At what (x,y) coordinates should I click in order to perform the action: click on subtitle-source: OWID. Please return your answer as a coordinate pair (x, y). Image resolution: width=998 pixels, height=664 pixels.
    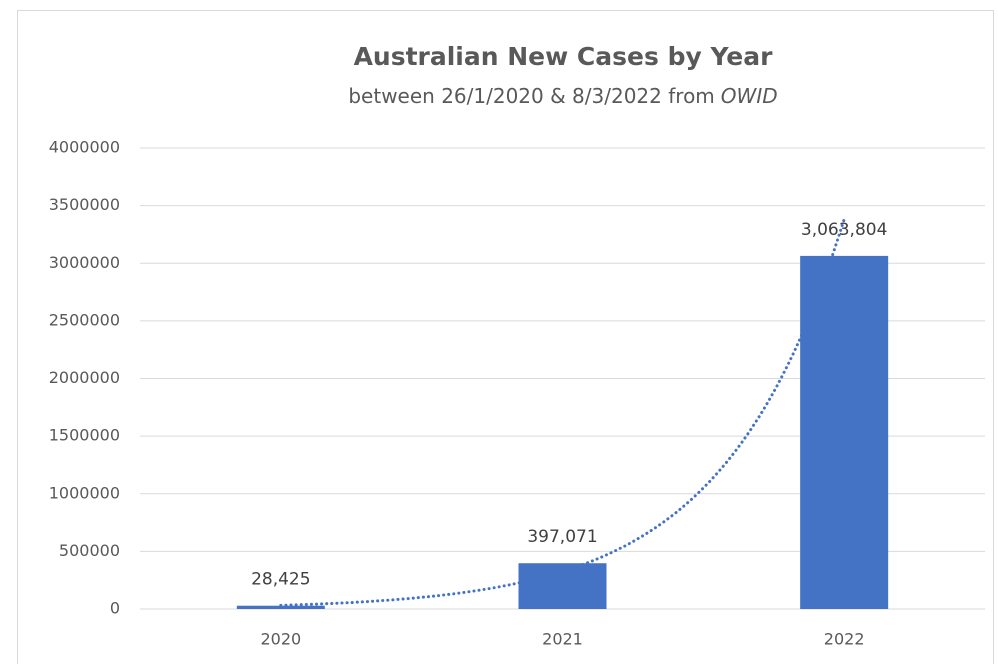
    Looking at the image, I should click on (749, 96).